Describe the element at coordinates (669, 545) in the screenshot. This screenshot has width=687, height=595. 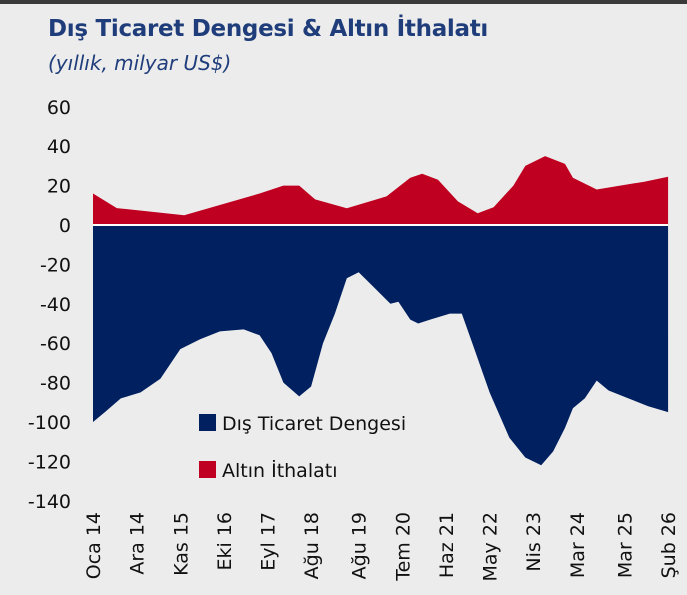
I see `x-tick-label: Şub 26` at that location.